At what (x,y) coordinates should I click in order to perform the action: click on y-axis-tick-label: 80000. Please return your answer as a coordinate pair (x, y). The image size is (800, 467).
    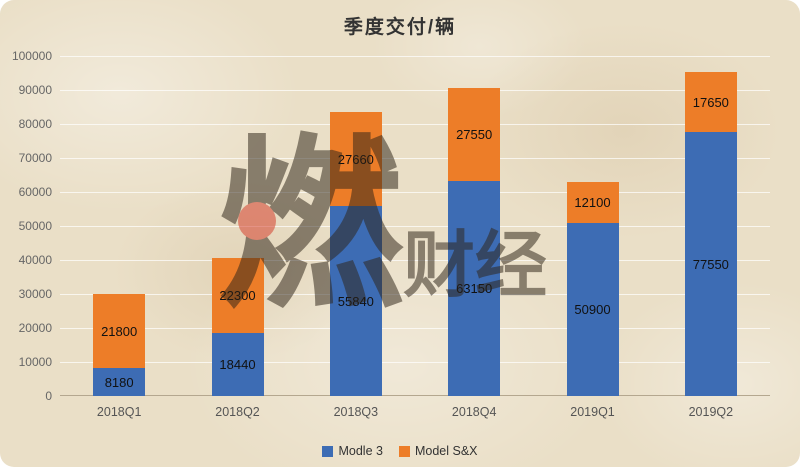
    Looking at the image, I should click on (35, 124).